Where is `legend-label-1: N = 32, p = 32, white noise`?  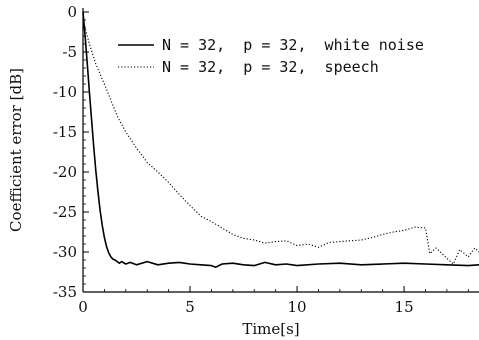
legend-label-1: N = 32, p = 32, white noise is located at coordinates (293, 45).